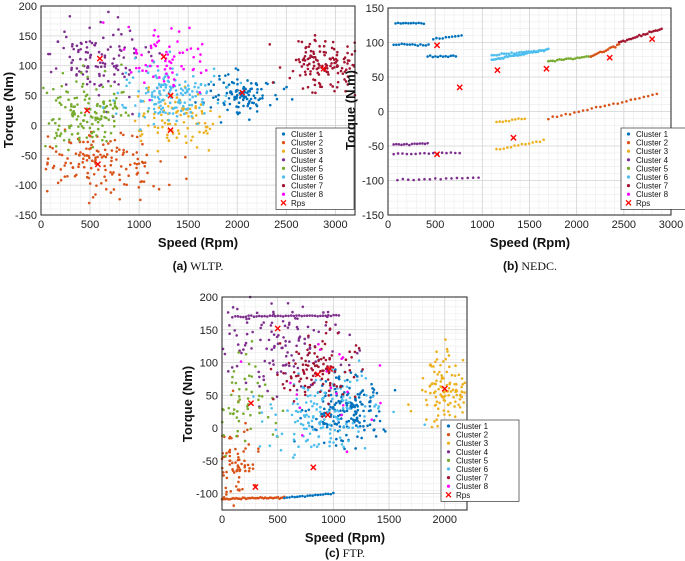  What do you see at coordinates (212, 396) in the screenshot?
I see `y-tick-label: 50` at bounding box center [212, 396].